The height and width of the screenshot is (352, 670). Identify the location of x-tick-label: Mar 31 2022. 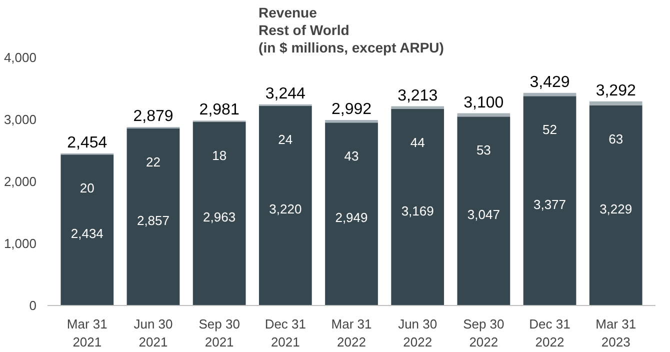
(351, 333).